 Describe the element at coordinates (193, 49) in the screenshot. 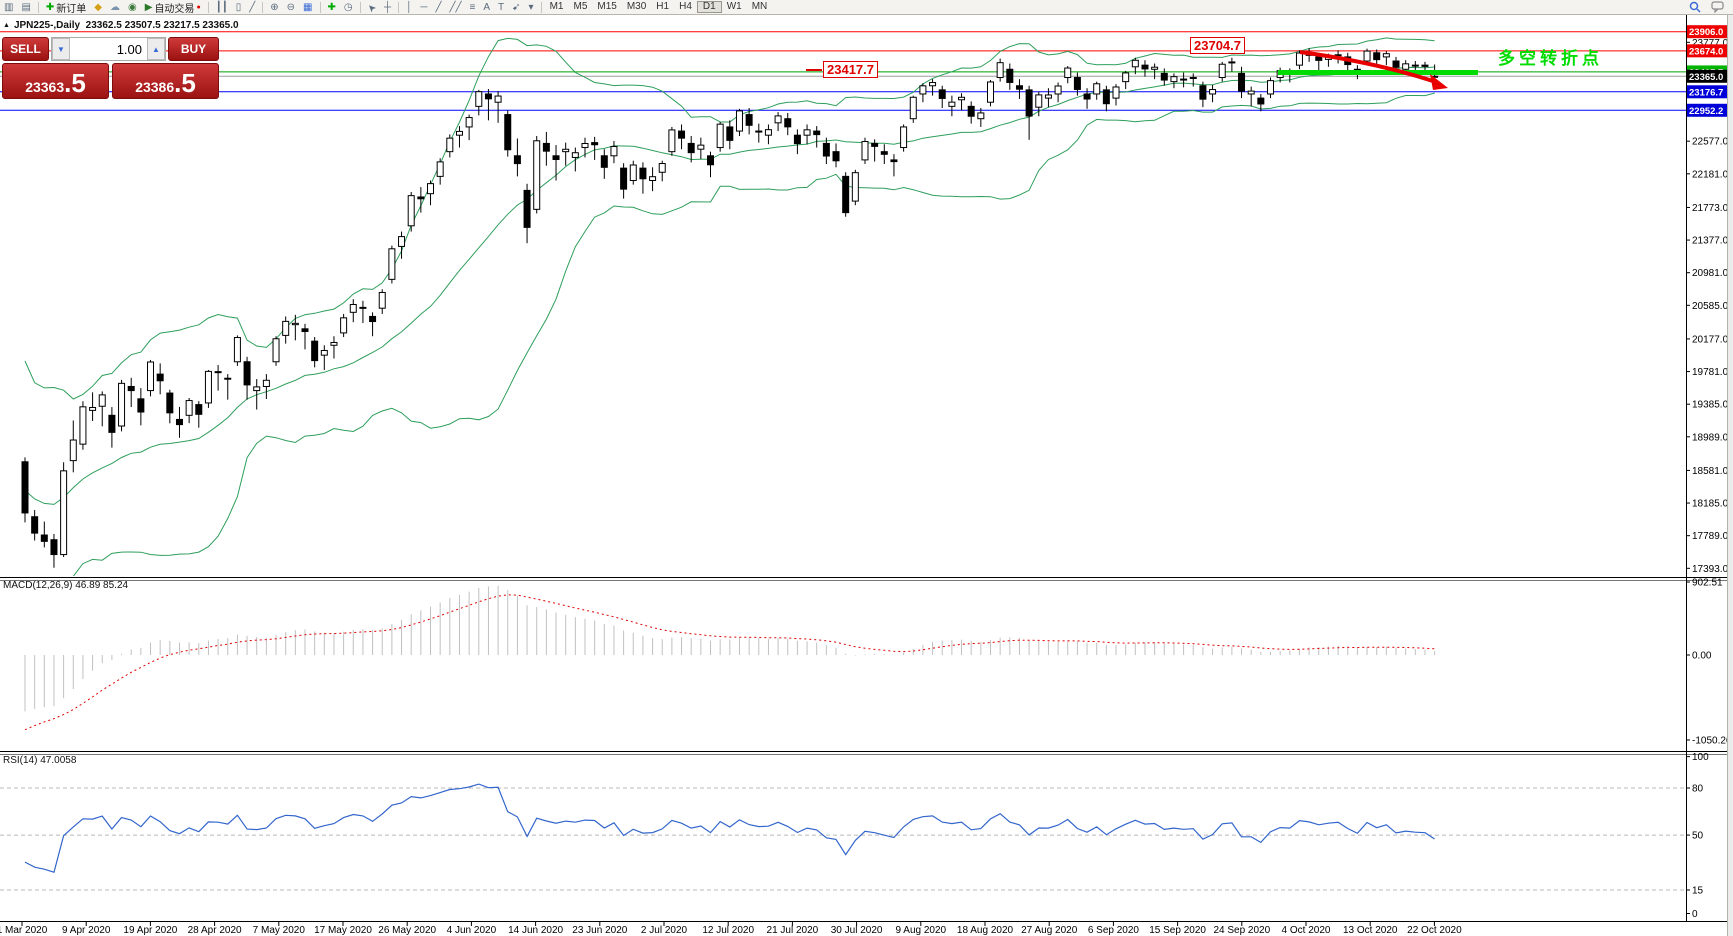

I see `buy-button: BUY` at that location.